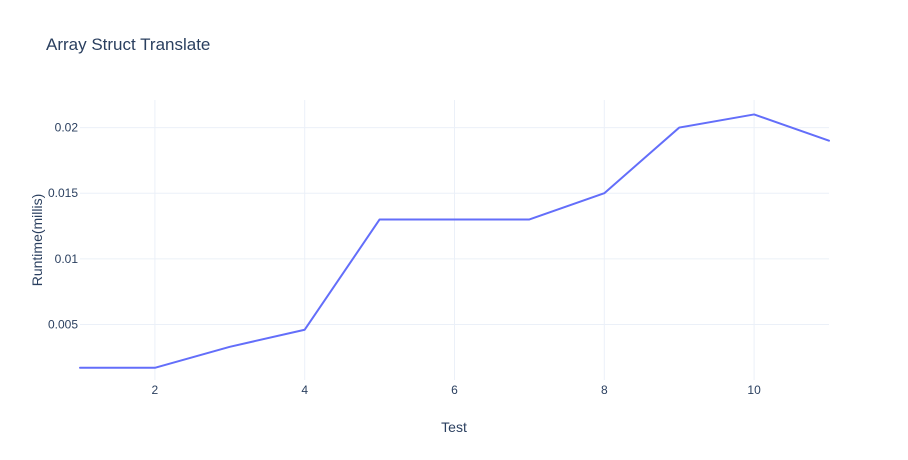 This screenshot has height=460, width=908. What do you see at coordinates (128, 44) in the screenshot?
I see `chart-title: Array Struct Translate` at bounding box center [128, 44].